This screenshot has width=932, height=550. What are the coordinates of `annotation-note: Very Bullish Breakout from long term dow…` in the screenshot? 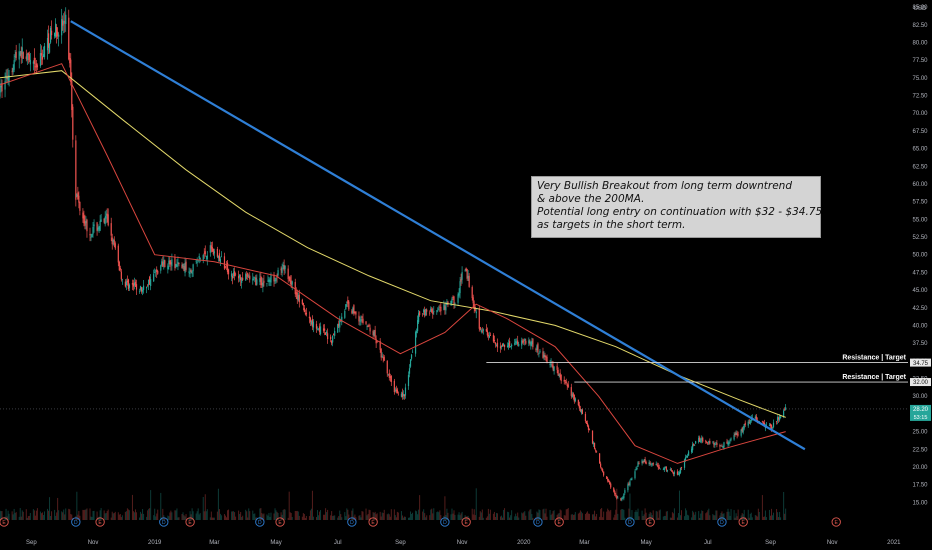 It's located at (676, 207).